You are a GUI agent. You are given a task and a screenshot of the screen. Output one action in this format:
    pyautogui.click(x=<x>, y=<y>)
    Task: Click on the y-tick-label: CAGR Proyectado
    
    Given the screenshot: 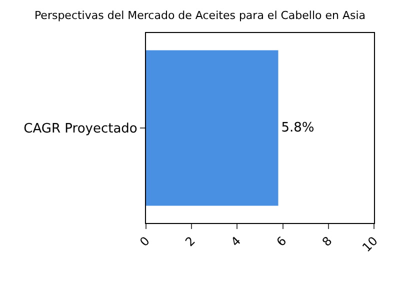 What is the action you would take?
    pyautogui.click(x=81, y=129)
    